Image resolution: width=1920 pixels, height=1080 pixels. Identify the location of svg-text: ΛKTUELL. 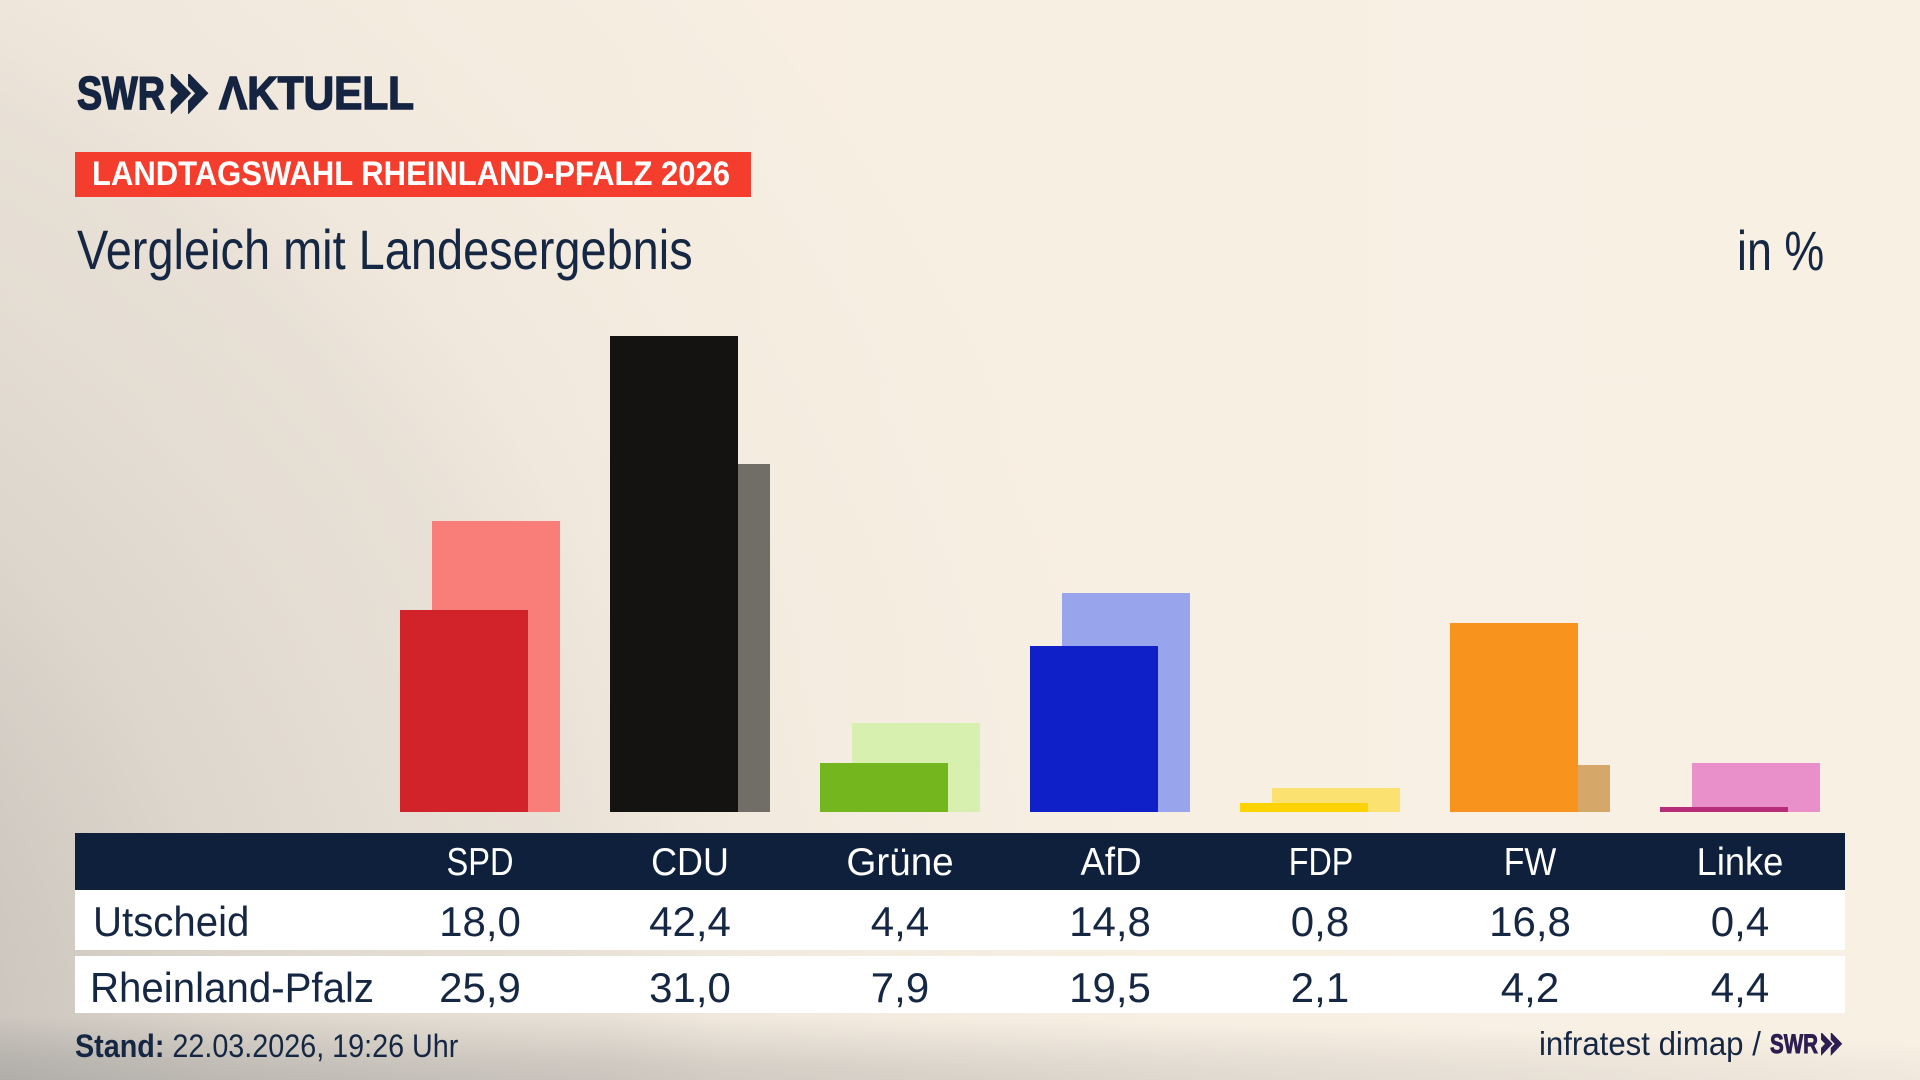
(316, 94).